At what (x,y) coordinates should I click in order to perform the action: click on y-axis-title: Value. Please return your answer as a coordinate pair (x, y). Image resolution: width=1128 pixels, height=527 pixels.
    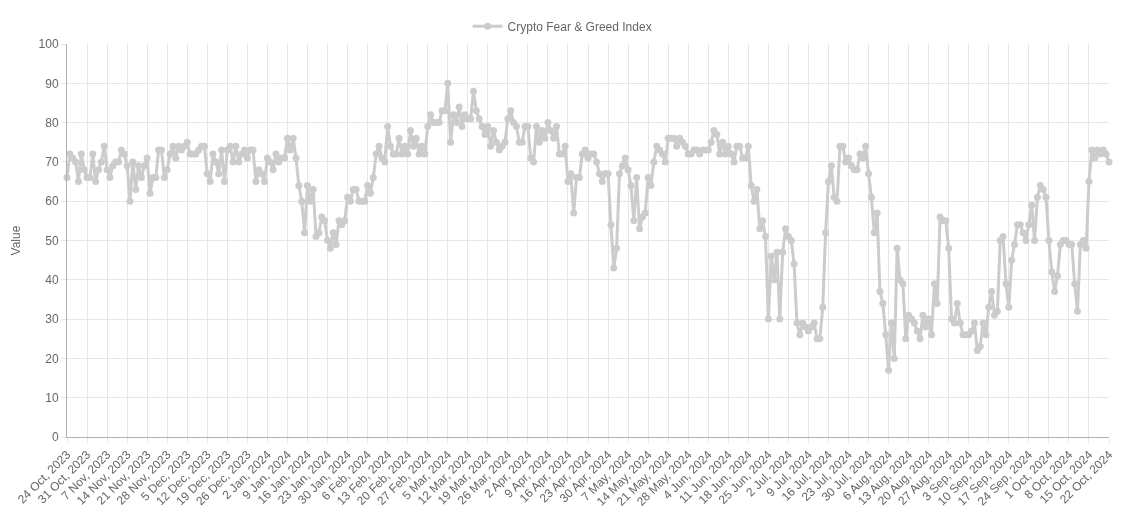
    Looking at the image, I should click on (15, 240).